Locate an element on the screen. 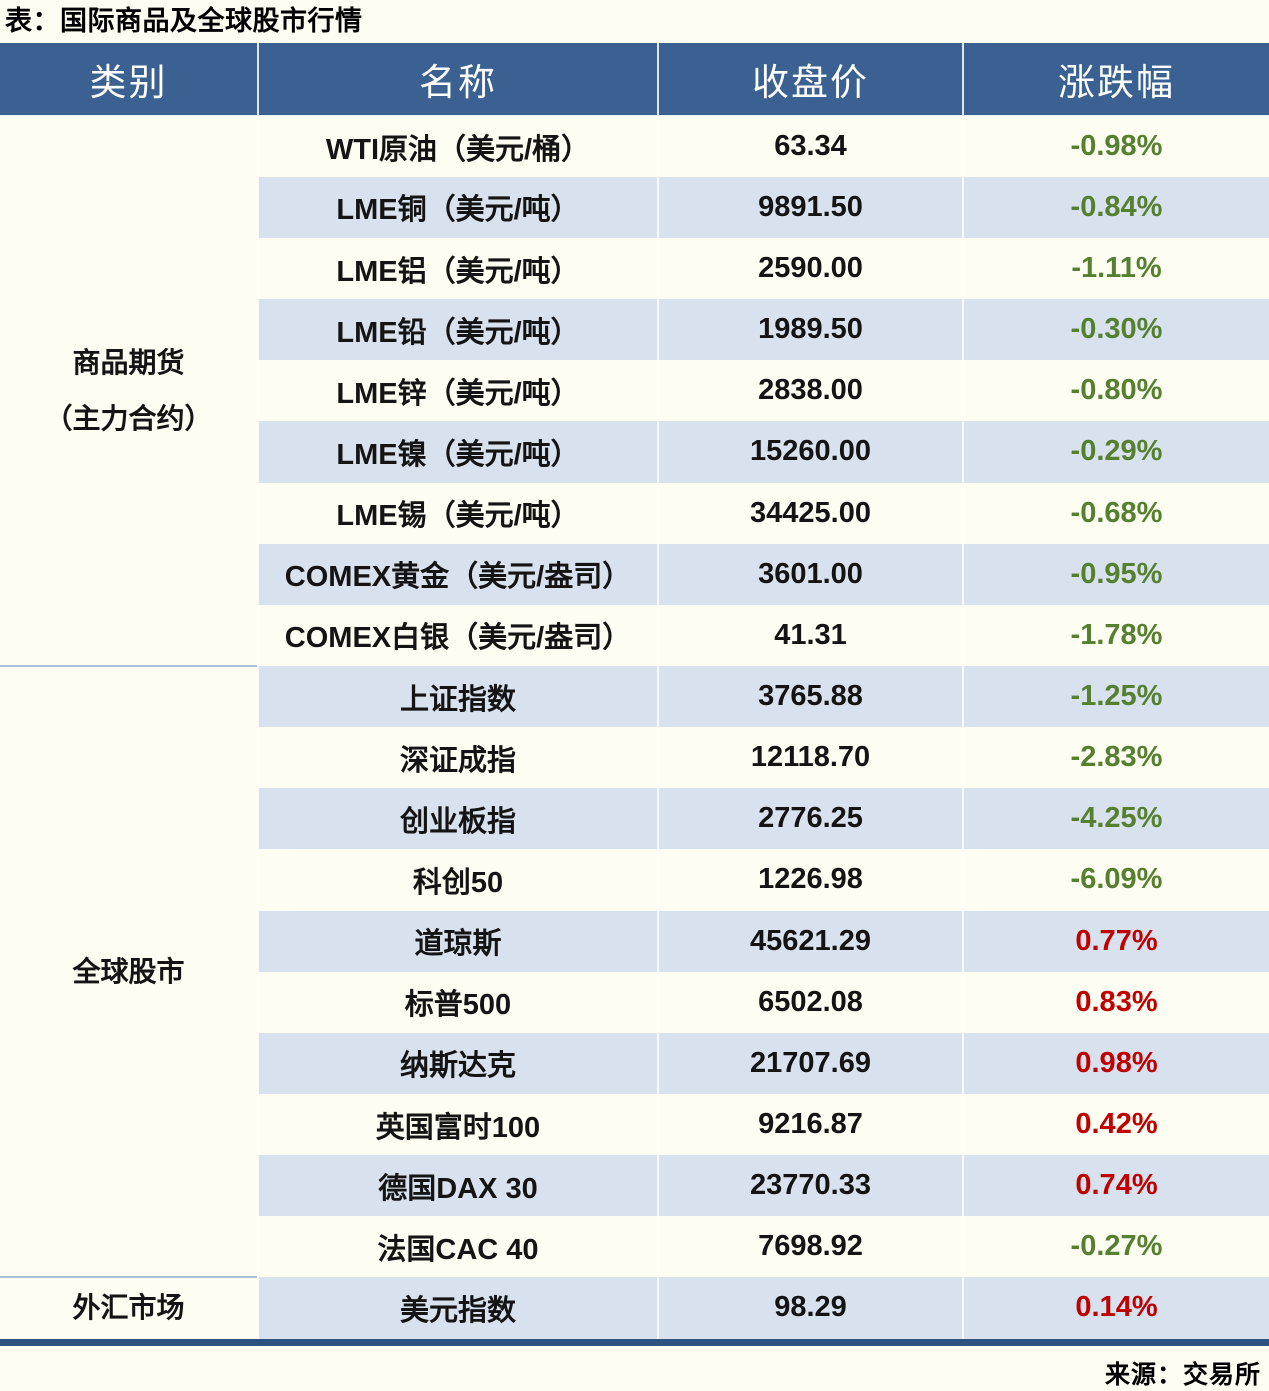 Image resolution: width=1269 pixels, height=1391 pixels. table-row: LME镍（美元/吨） 15260.00 -0.29% is located at coordinates (634, 452).